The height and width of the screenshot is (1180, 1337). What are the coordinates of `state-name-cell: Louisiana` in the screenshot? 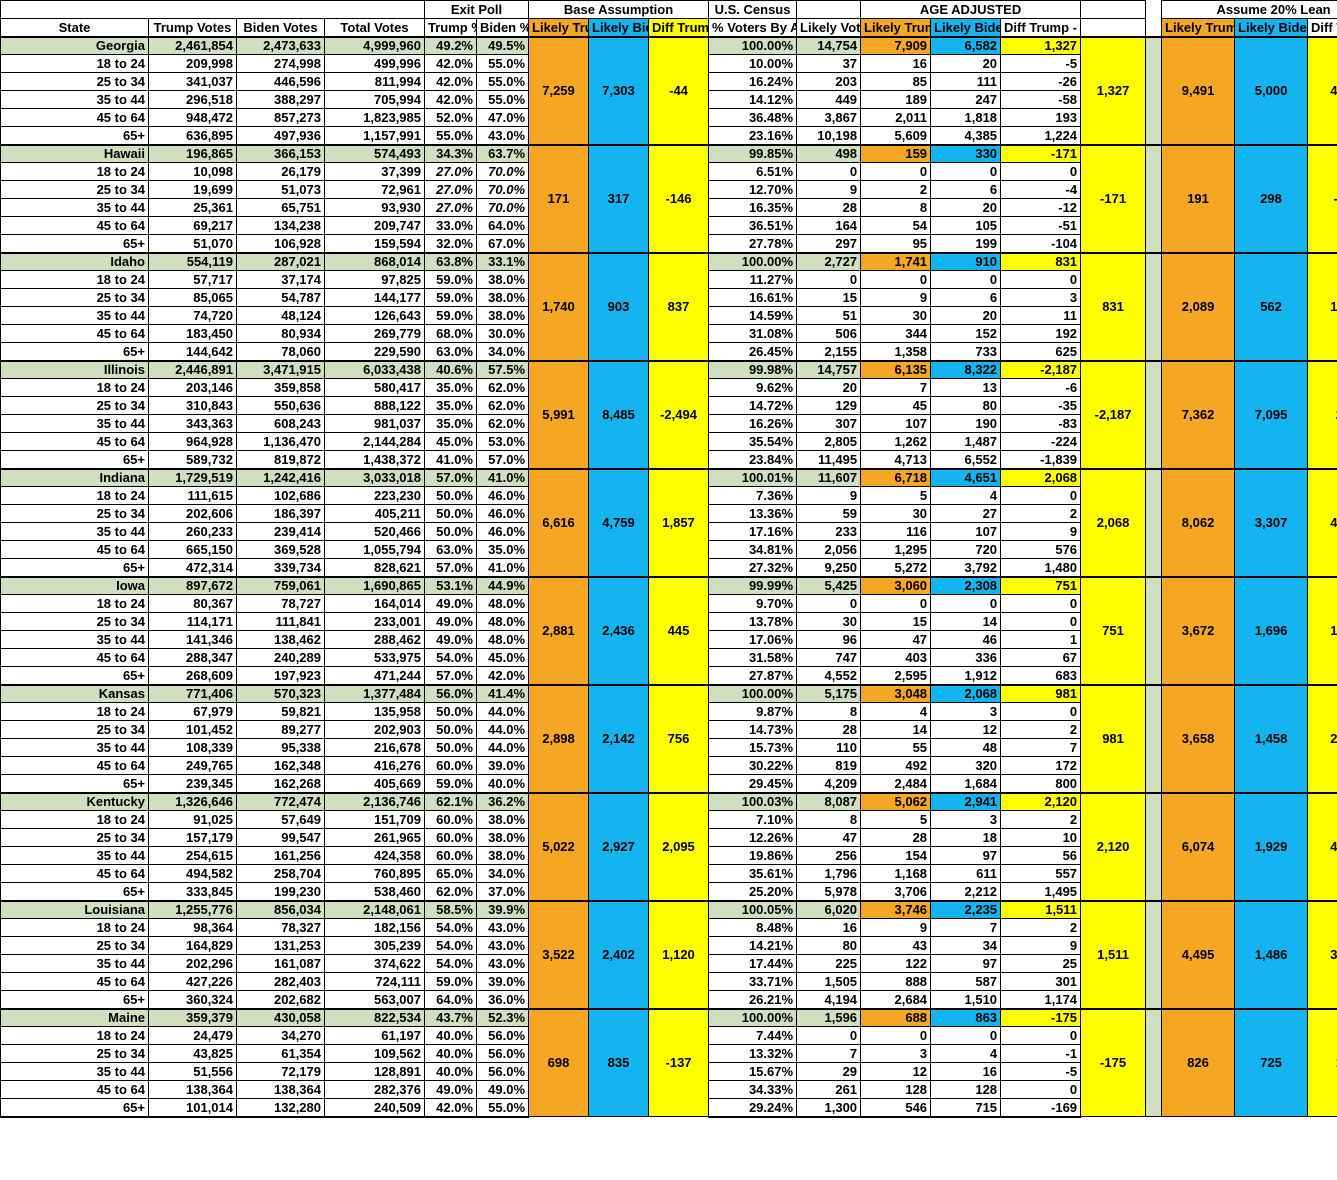 It's located at (74, 909).